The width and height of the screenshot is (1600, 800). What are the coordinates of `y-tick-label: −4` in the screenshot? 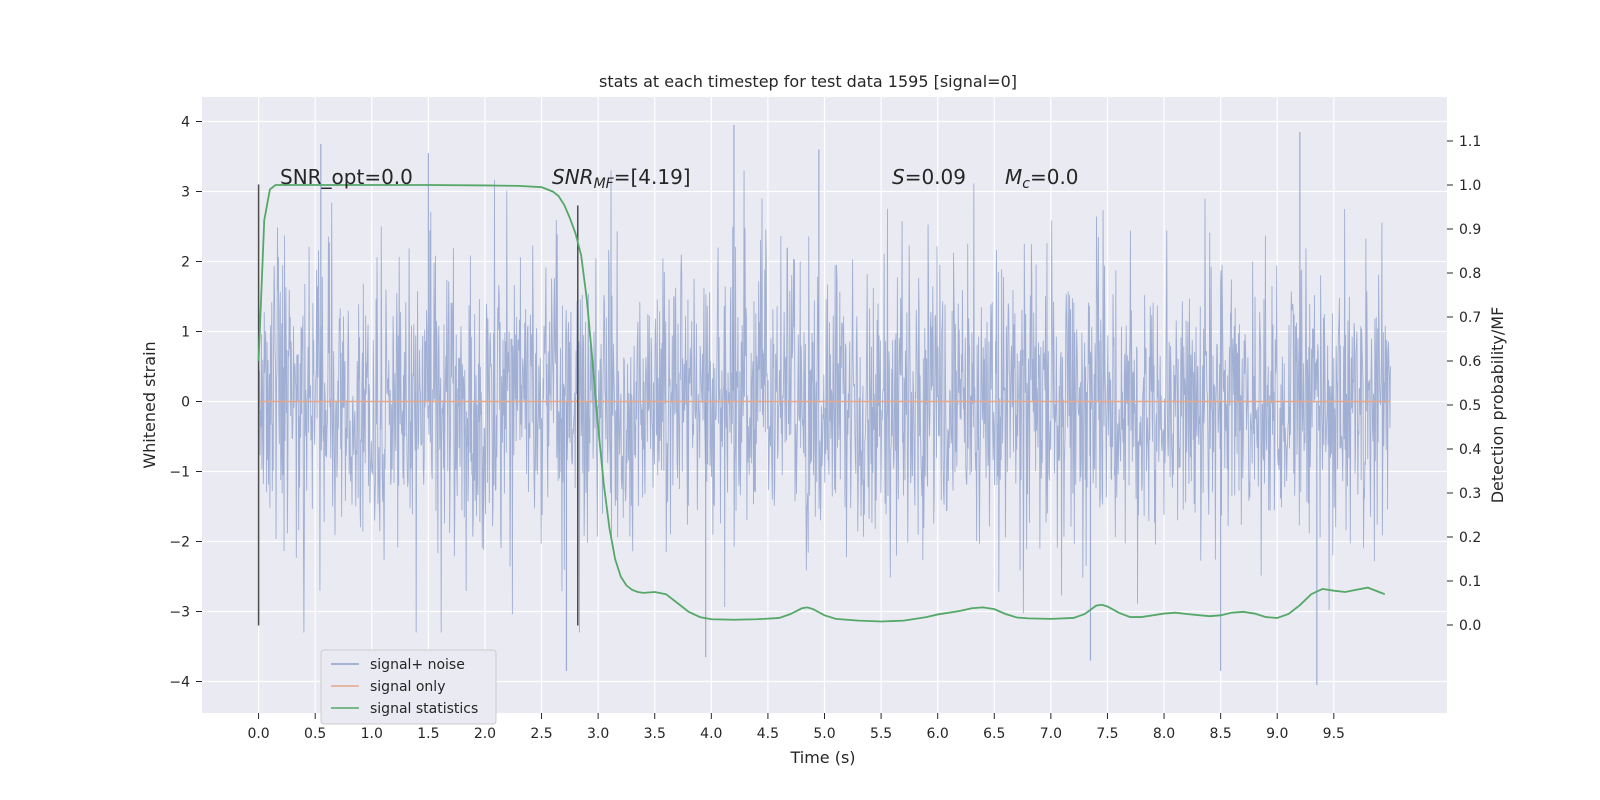 It's located at (179, 683).